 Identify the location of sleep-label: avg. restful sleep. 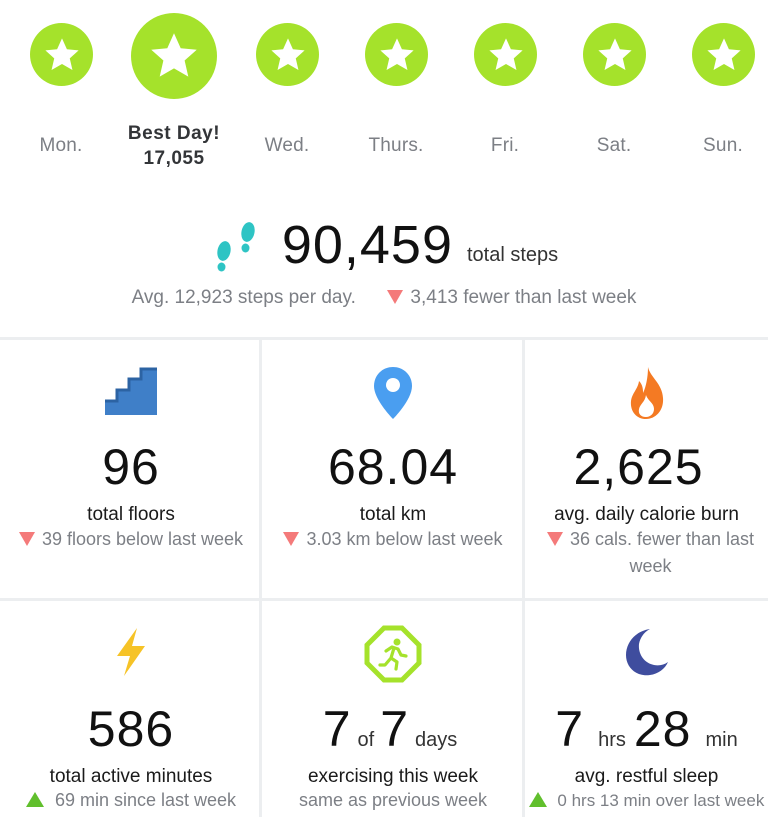
(646, 776).